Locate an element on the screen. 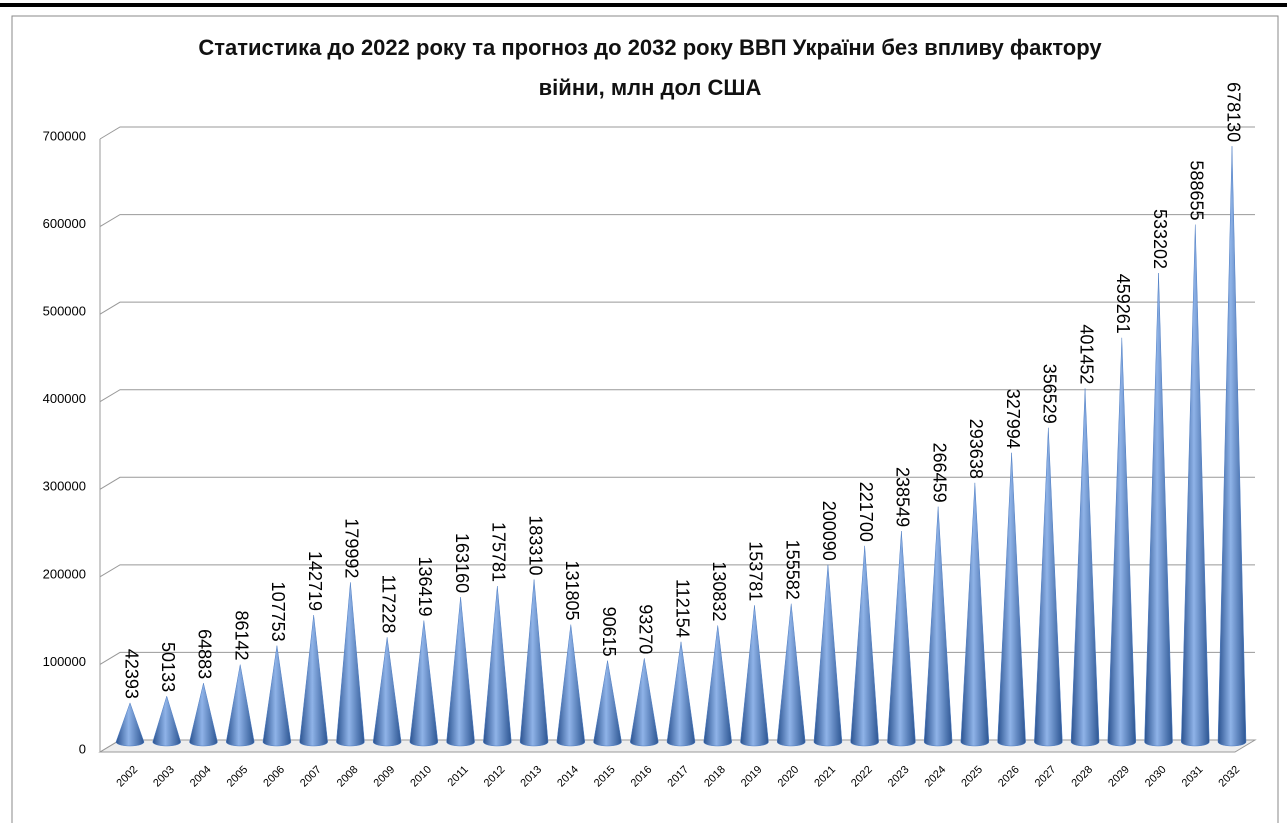 This screenshot has height=823, width=1287. value-label: 131805 is located at coordinates (572, 590).